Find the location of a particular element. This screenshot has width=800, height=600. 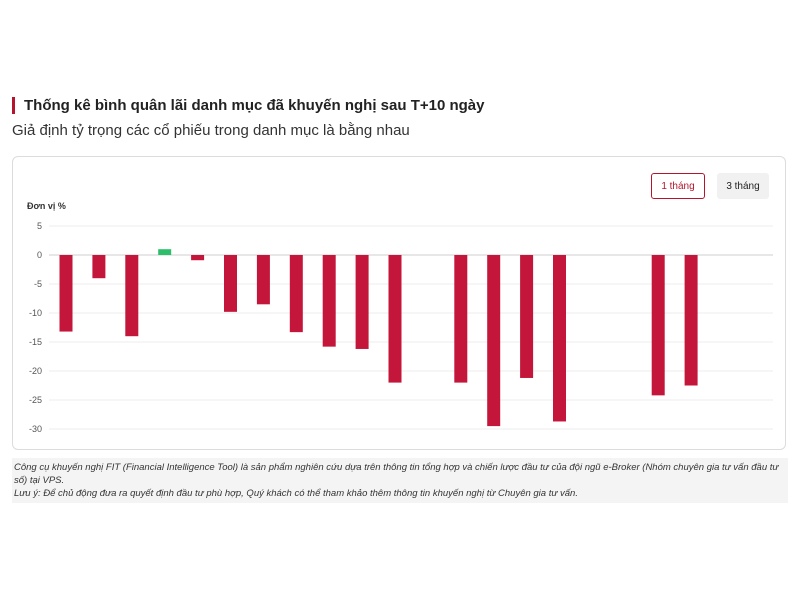

y-tick-label: 0 is located at coordinates (39, 255).